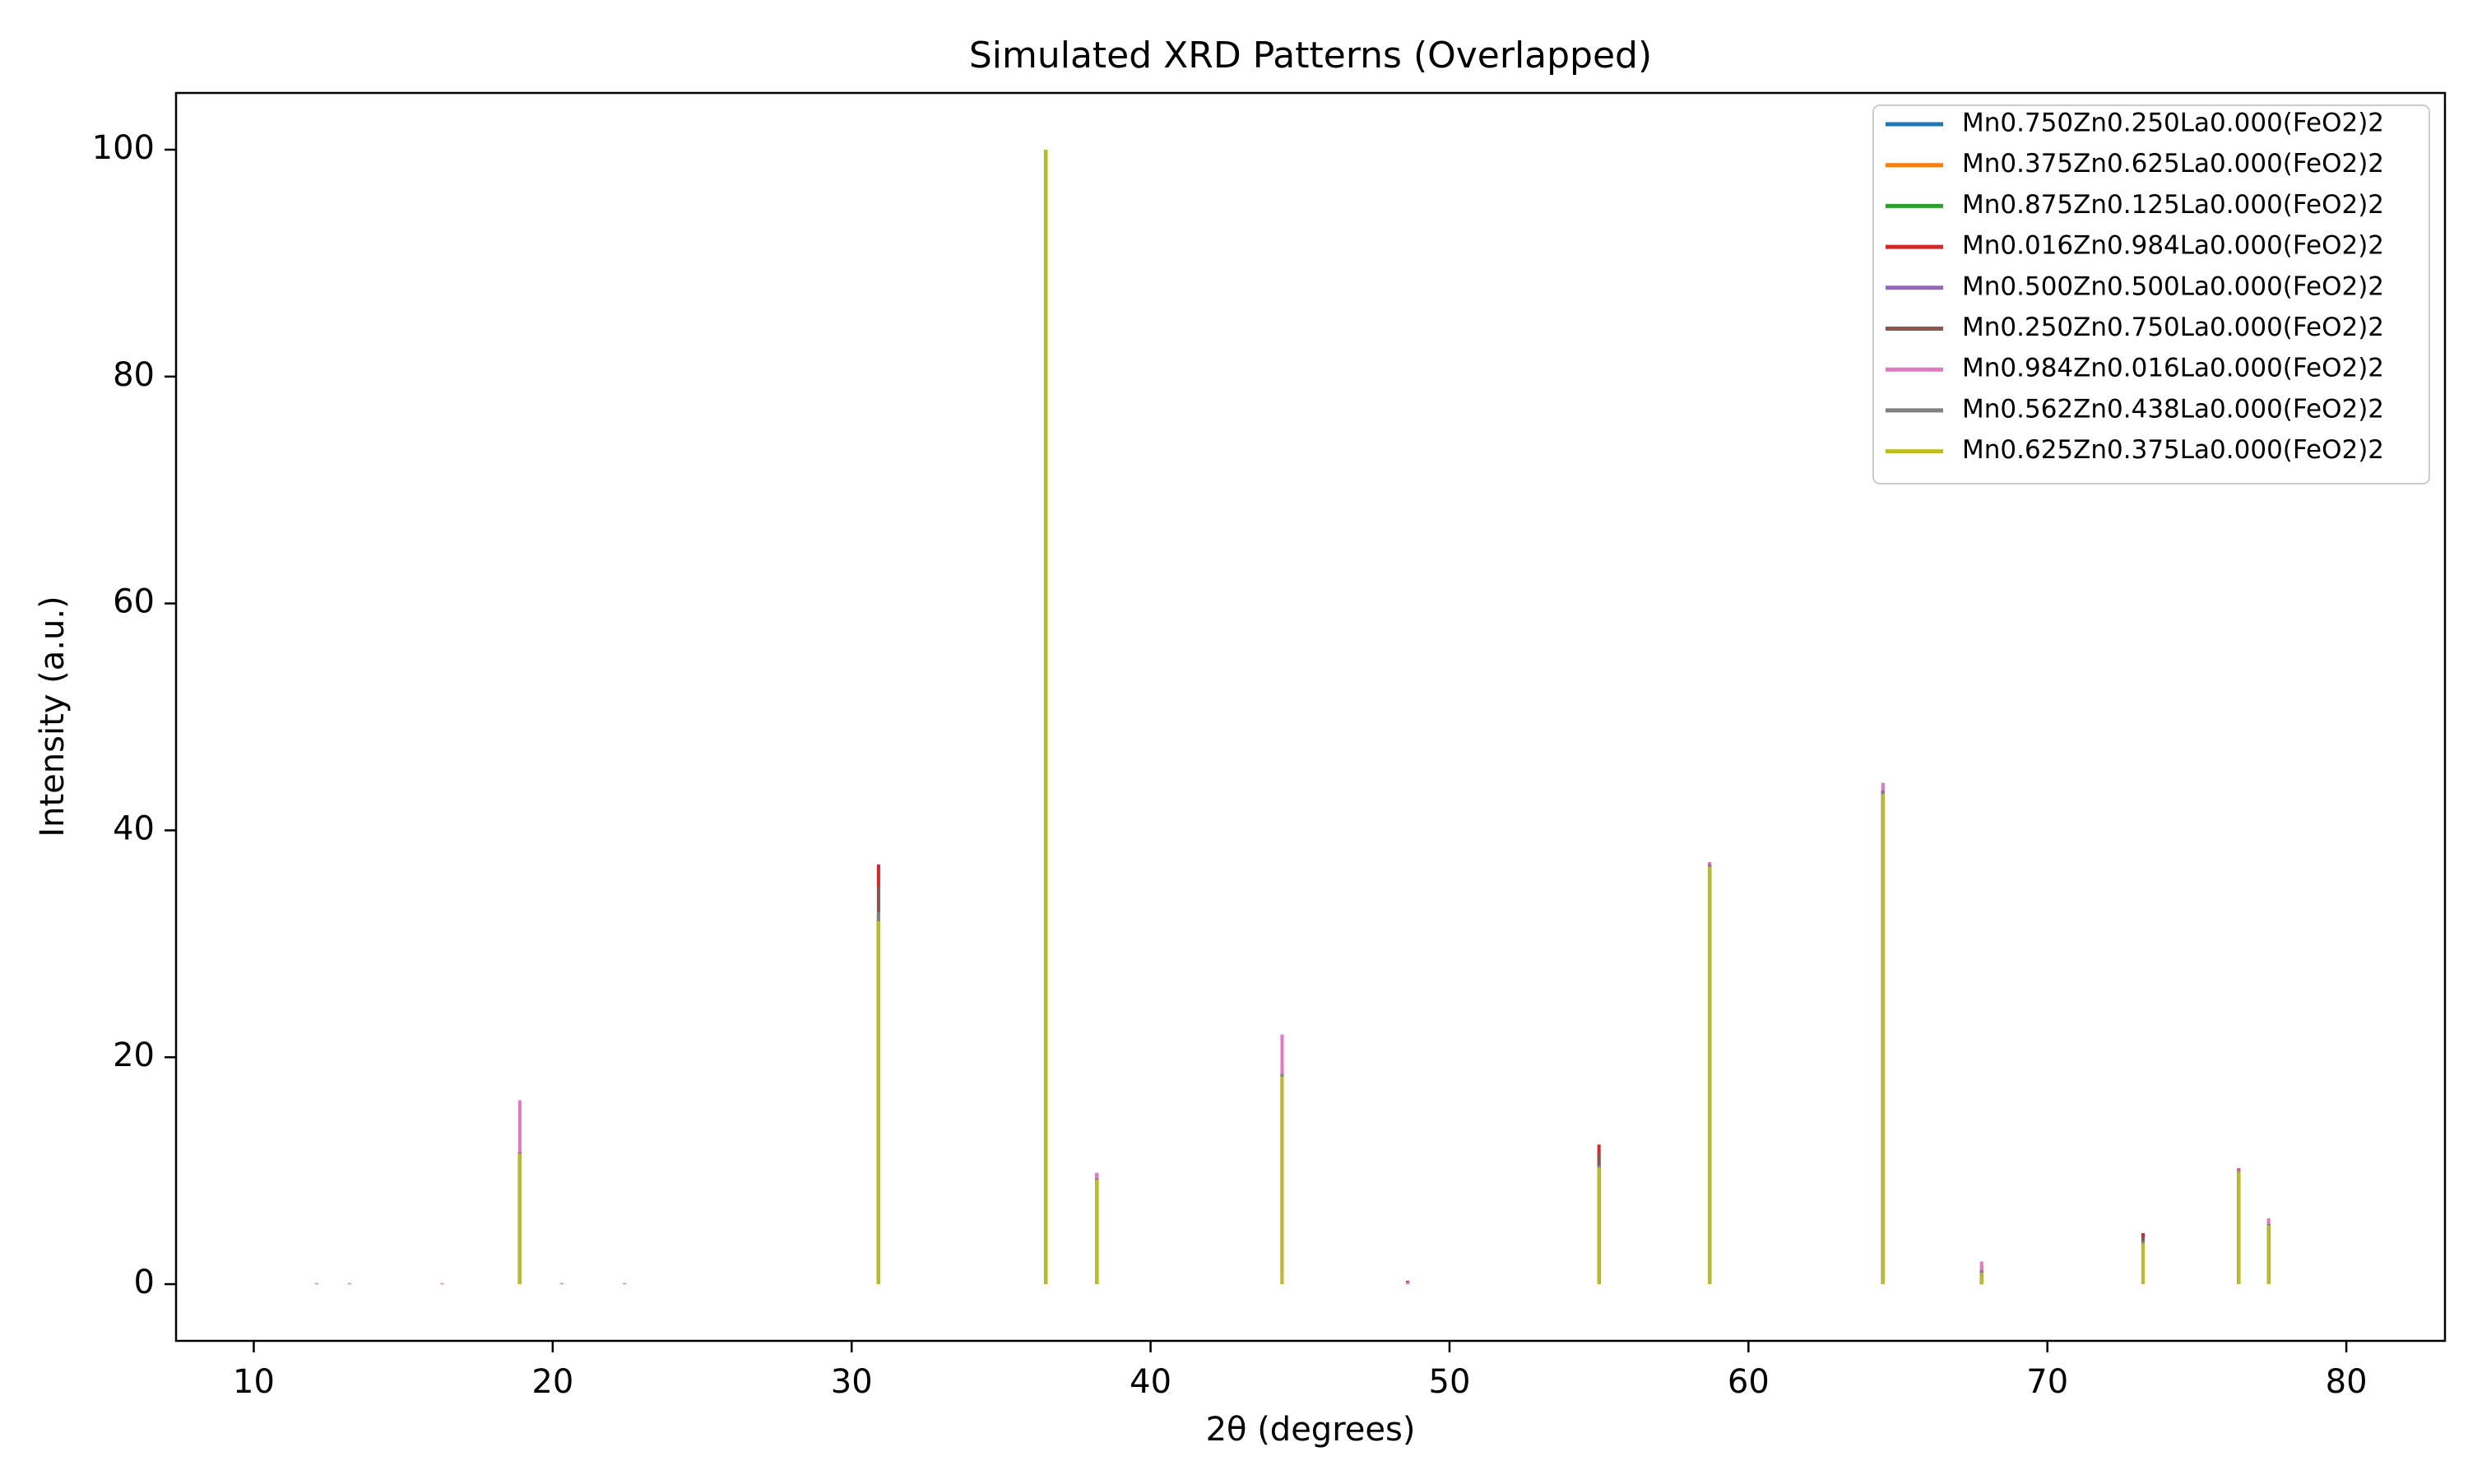 This screenshot has width=2468, height=1484. I want to click on legend-label: Mn0.750Zn0.250La0.000(FeO2)2, so click(2173, 124).